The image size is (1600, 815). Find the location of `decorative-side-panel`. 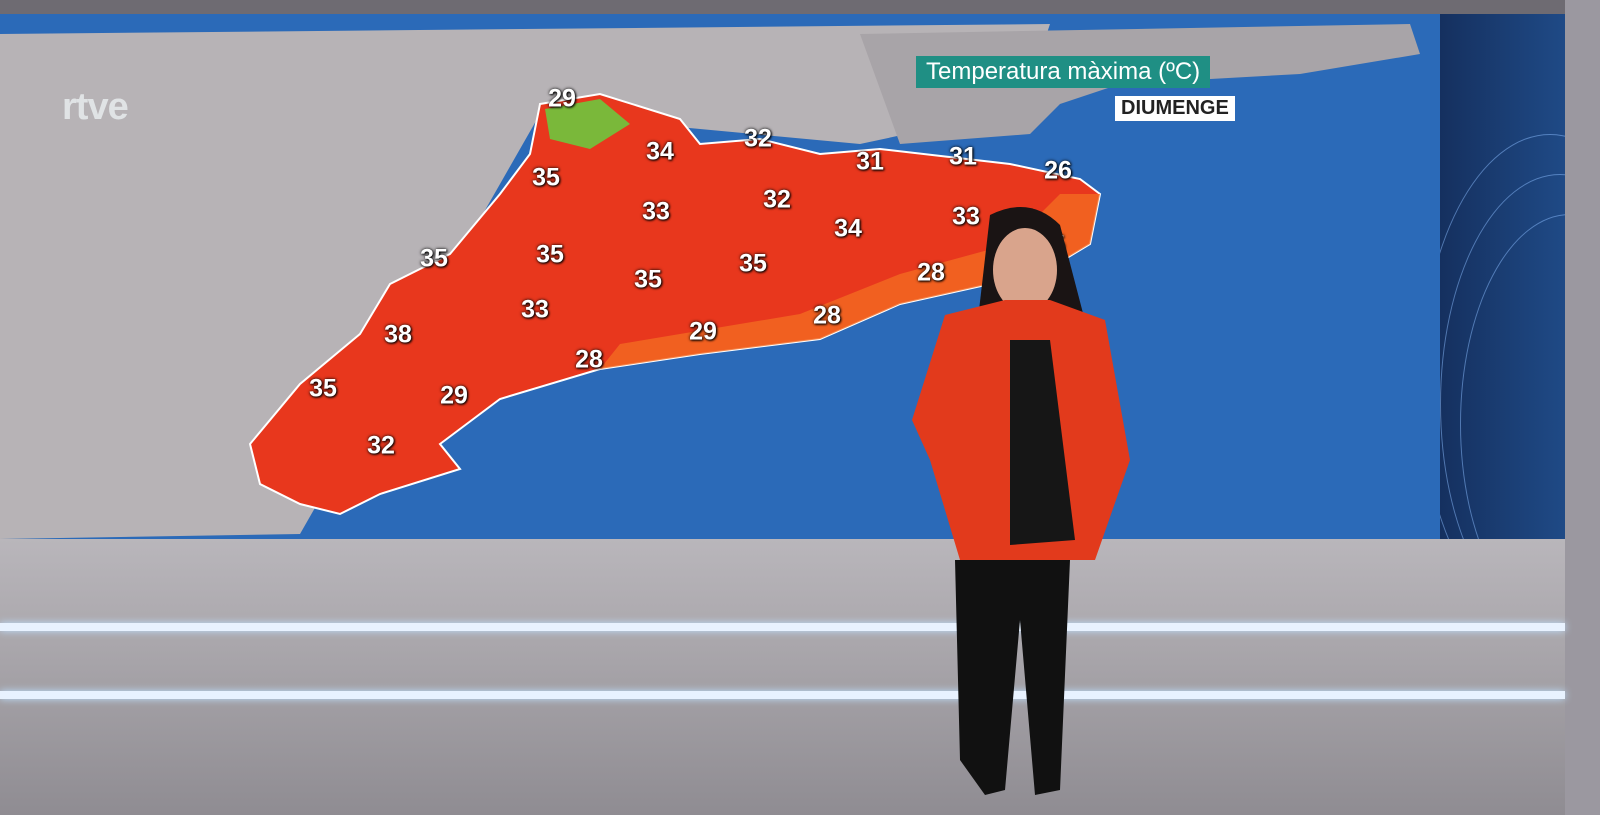

decorative-side-panel is located at coordinates (1502, 276).